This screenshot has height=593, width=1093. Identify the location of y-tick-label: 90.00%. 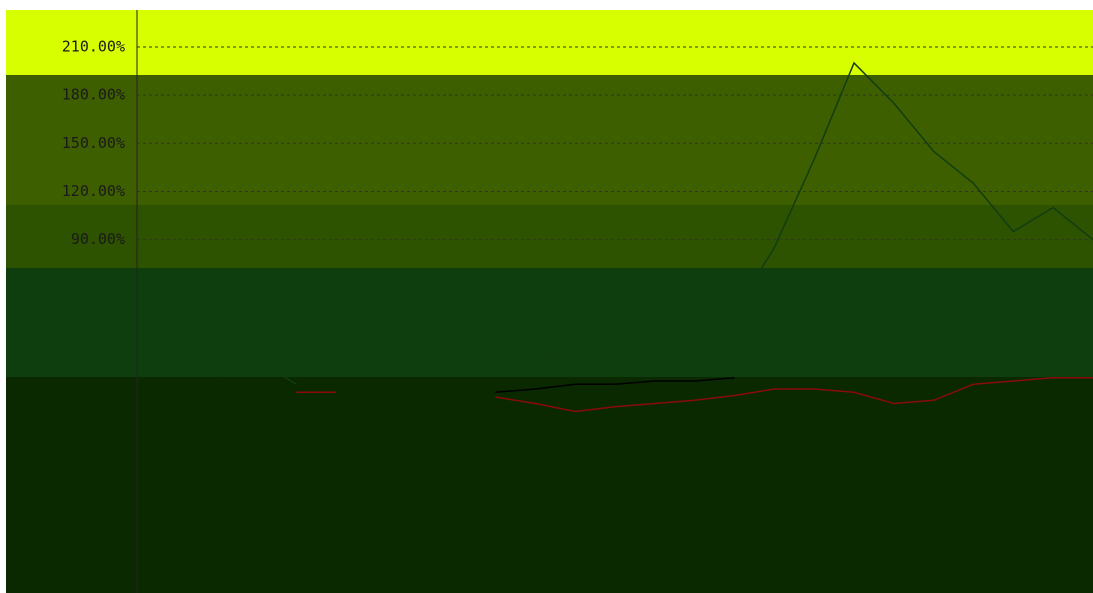
(98, 239).